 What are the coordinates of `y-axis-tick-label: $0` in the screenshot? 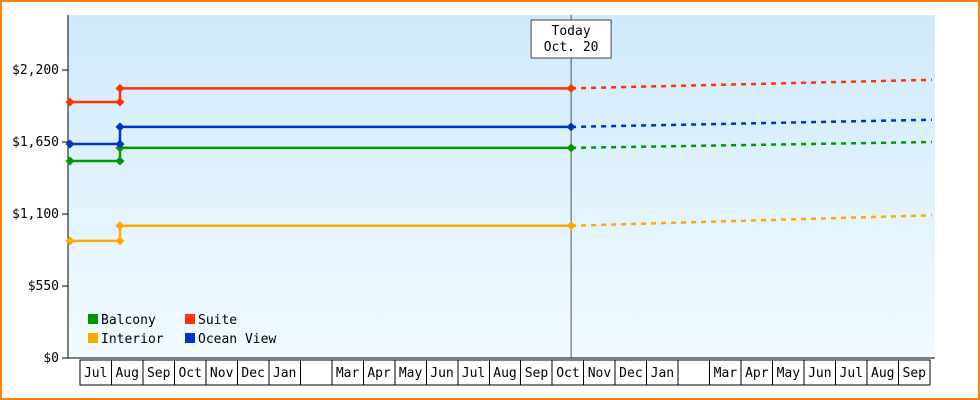 It's located at (51, 358).